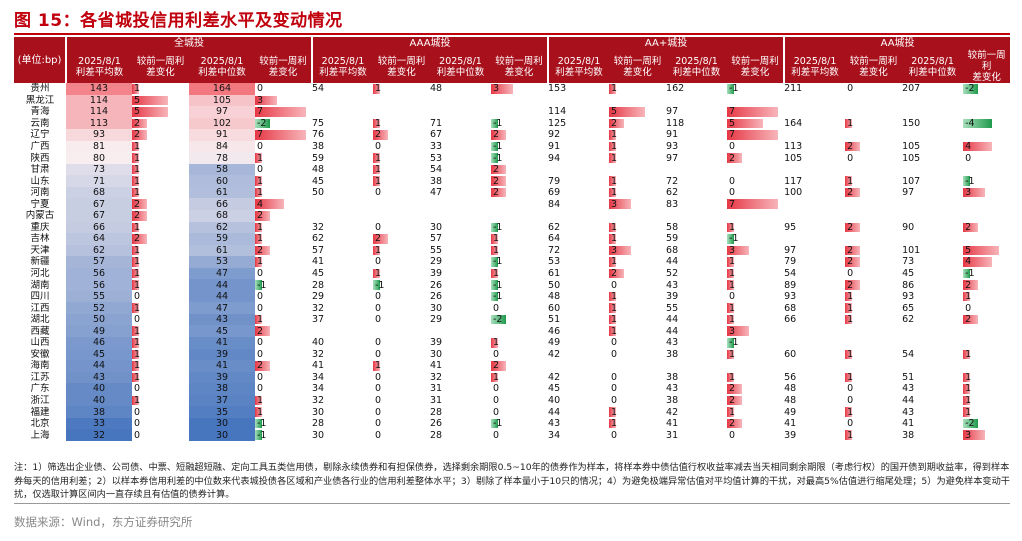 This screenshot has width=1022, height=541. What do you see at coordinates (262, 435) in the screenshot?
I see `change-value: -1` at bounding box center [262, 435].